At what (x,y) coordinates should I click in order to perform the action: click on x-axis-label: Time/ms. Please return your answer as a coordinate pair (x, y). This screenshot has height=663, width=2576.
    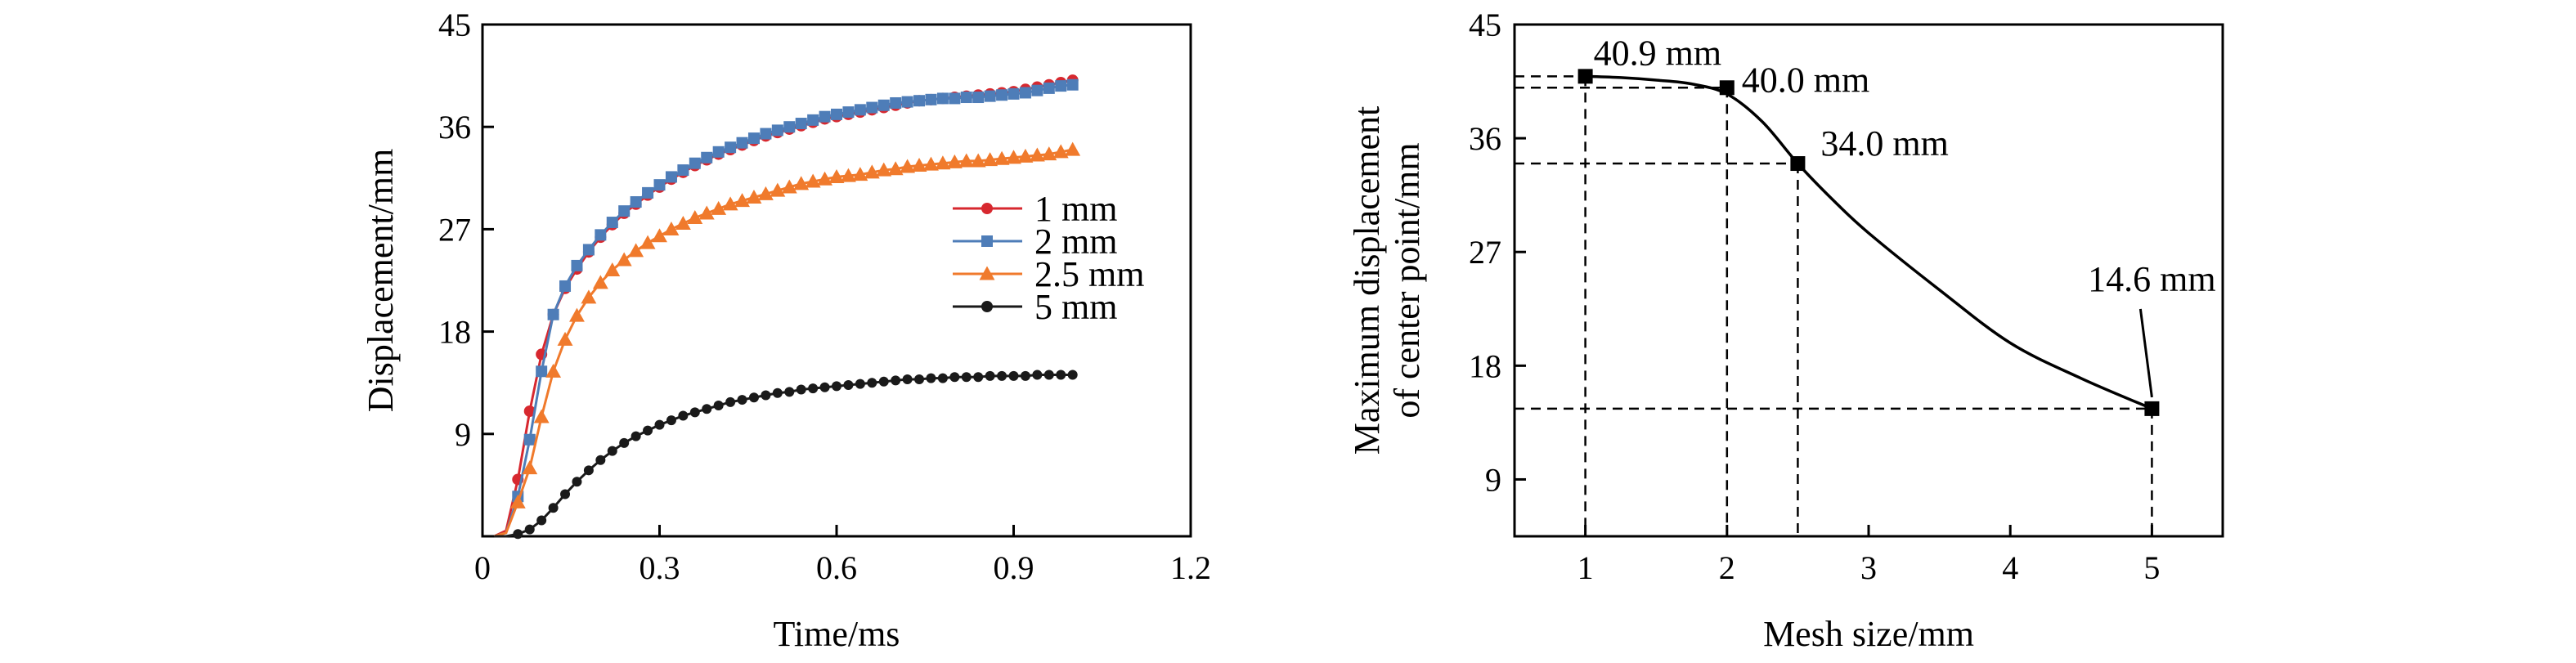
    Looking at the image, I should click on (837, 634).